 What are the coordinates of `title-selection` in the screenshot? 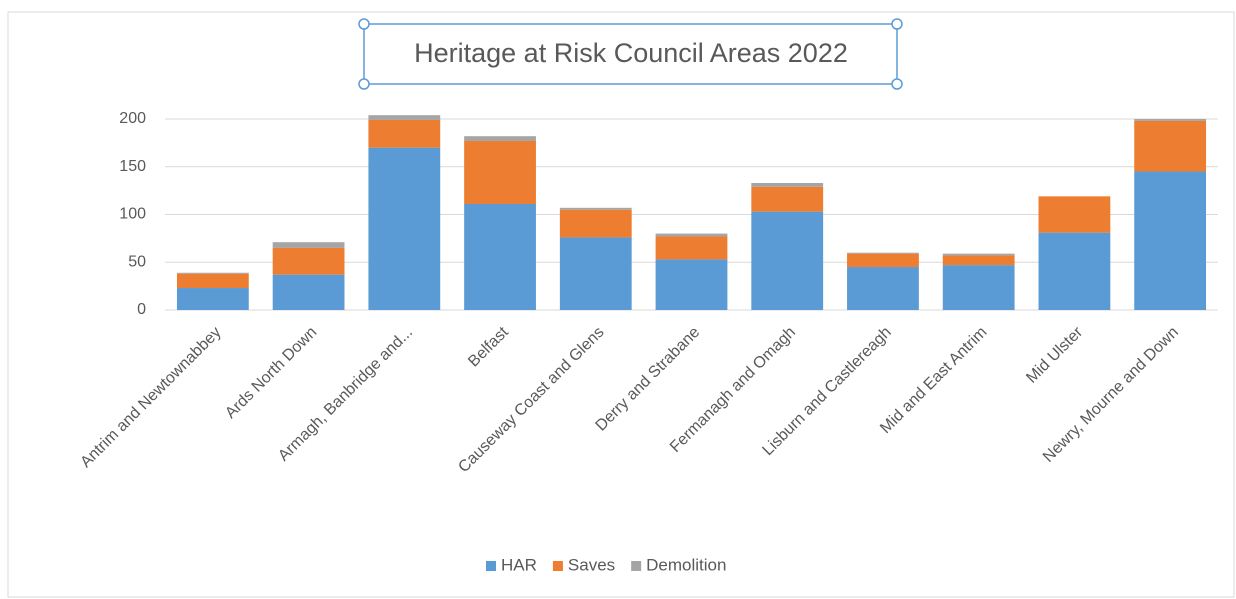 It's located at (630, 54).